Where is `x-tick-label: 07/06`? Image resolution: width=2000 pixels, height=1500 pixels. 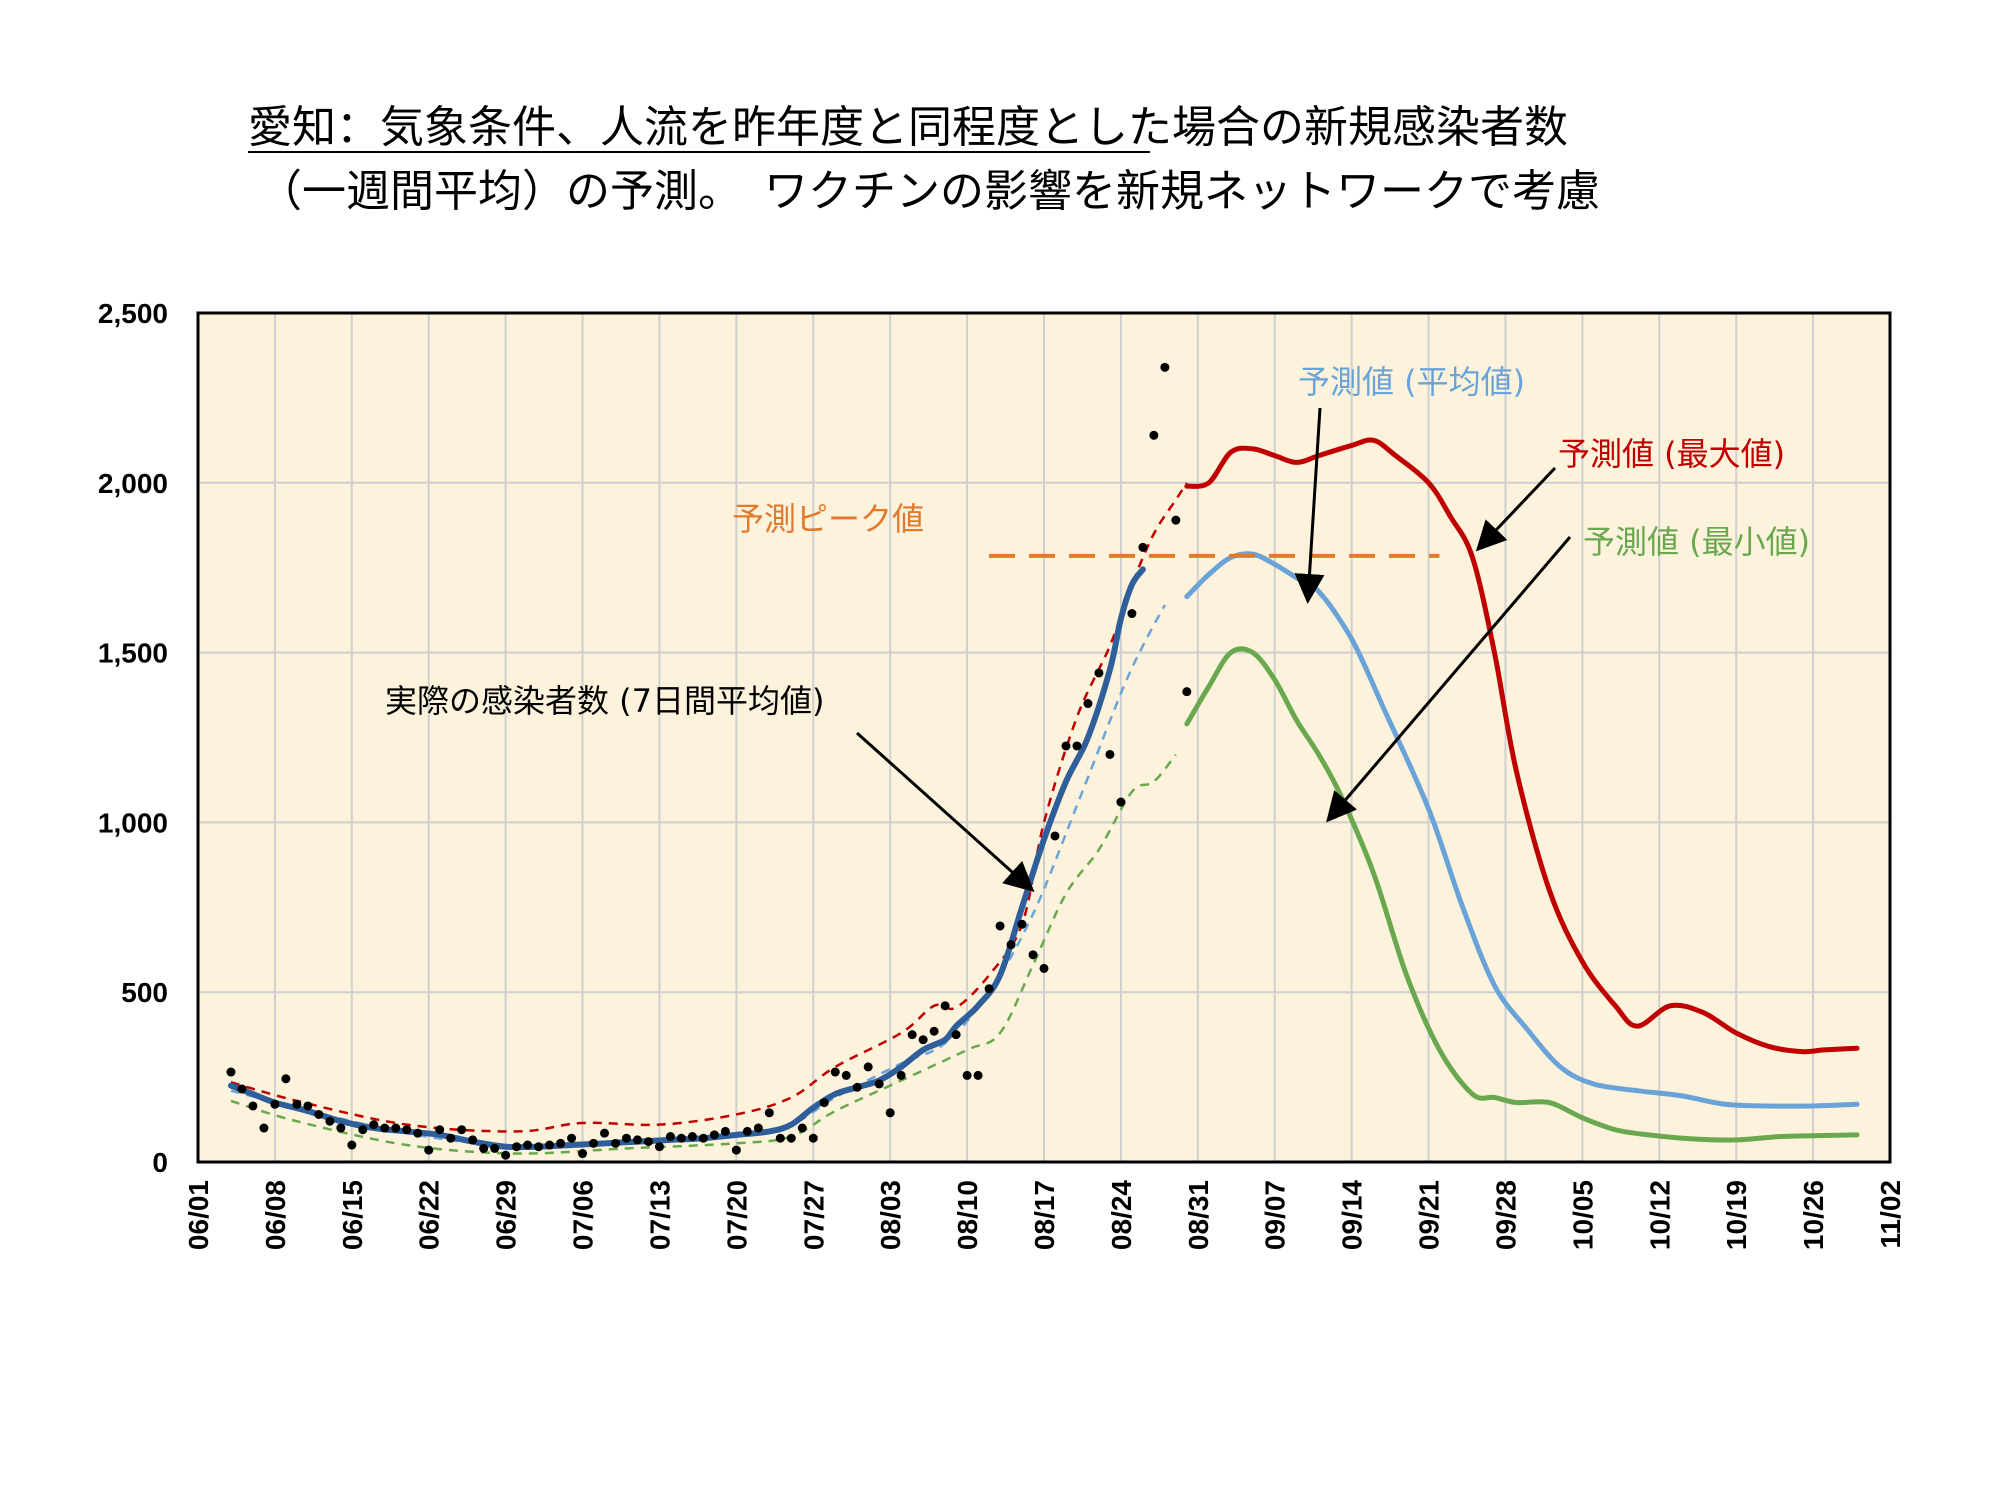 x-tick-label: 07/06 is located at coordinates (583, 1215).